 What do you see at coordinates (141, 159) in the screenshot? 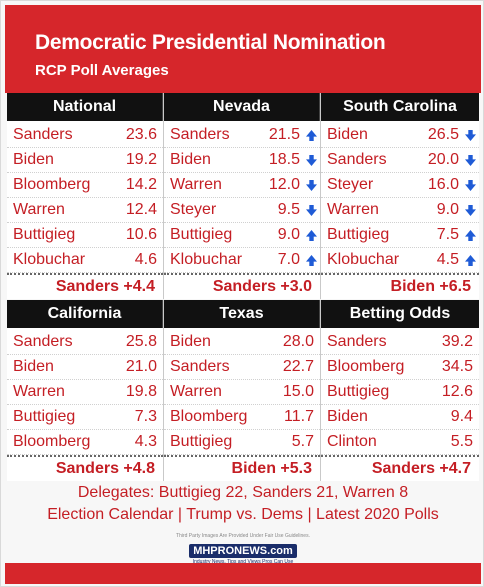
I see `poll-value: 19.2` at bounding box center [141, 159].